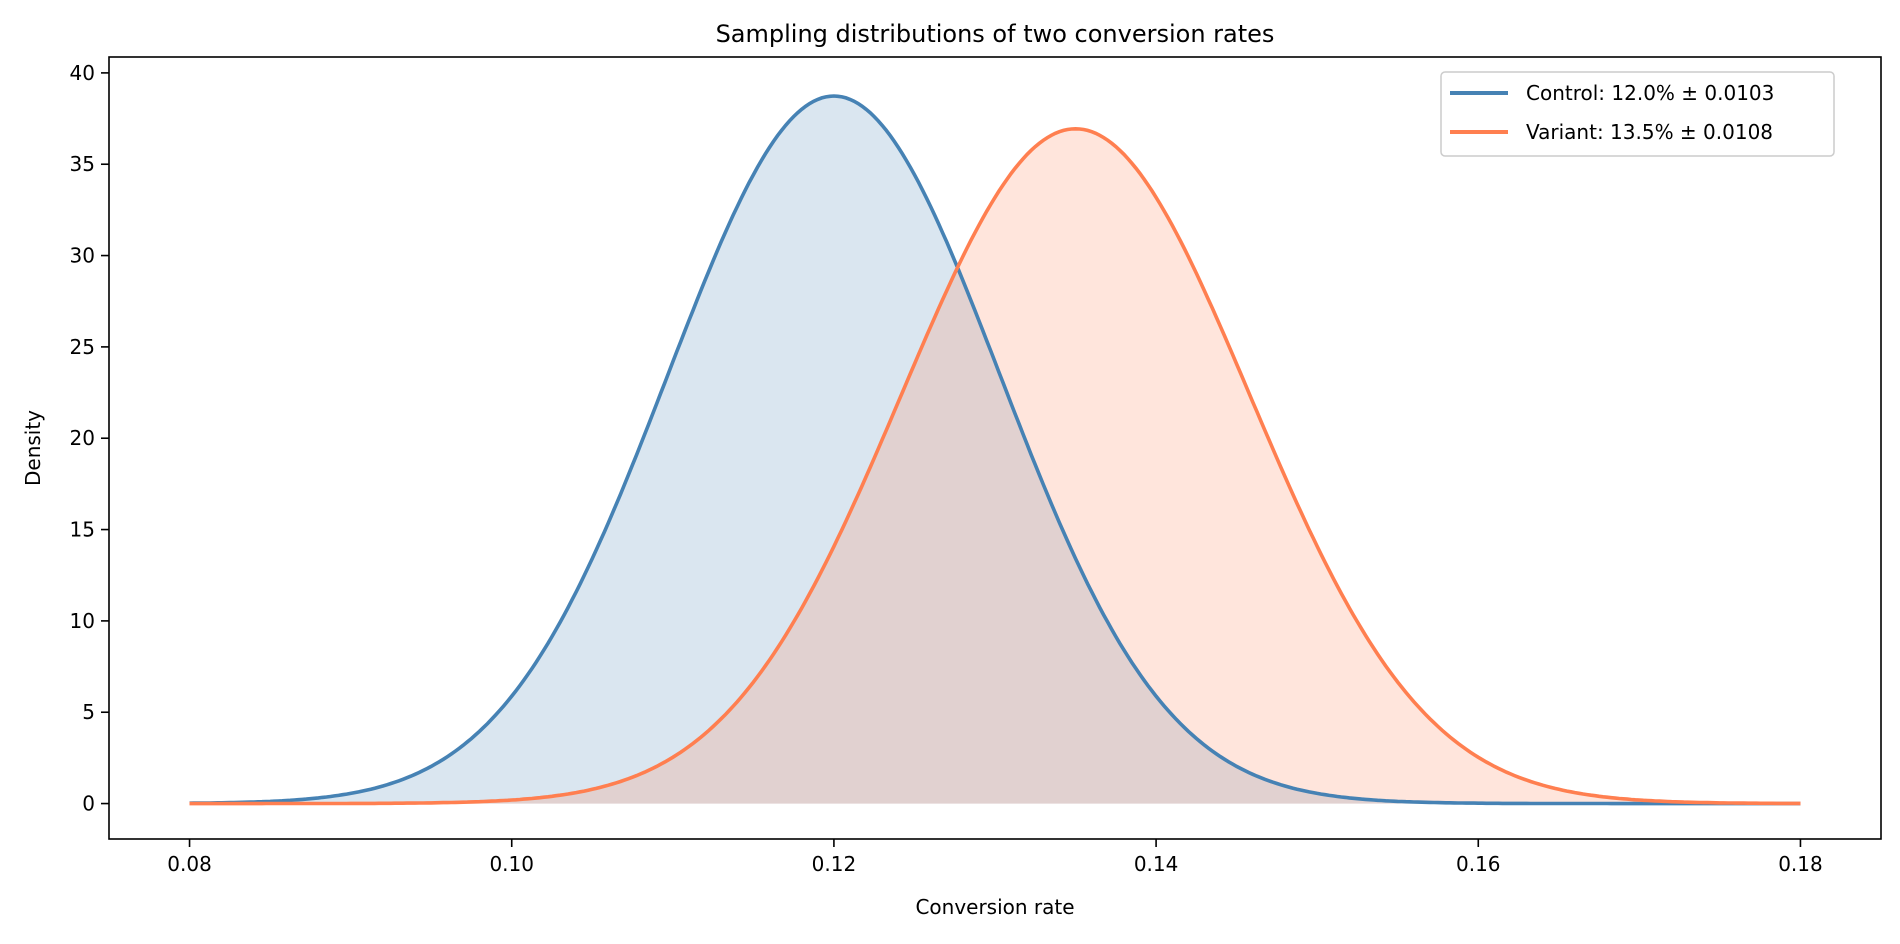  What do you see at coordinates (88, 712) in the screenshot?
I see `y-tick-label: 5` at bounding box center [88, 712].